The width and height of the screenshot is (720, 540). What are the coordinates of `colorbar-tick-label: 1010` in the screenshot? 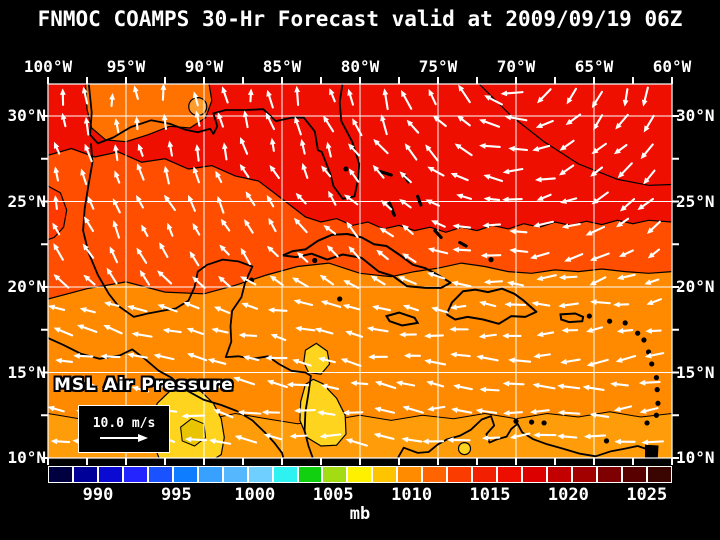 It's located at (412, 495).